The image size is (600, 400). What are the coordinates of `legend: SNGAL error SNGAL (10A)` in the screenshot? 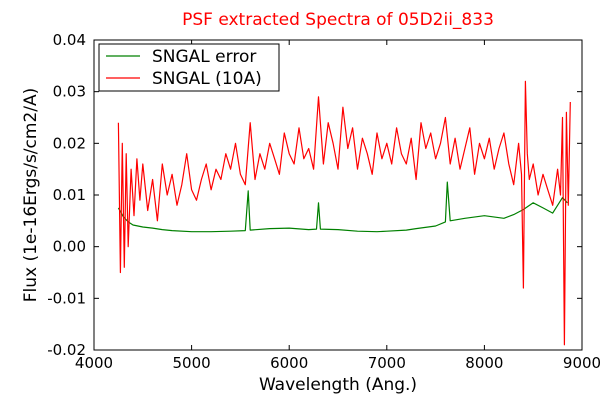 It's located at (189, 67).